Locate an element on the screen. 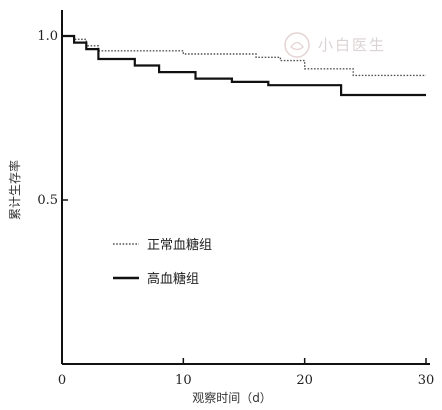 This screenshot has width=442, height=410. x-axis-label: 观察时间（d） is located at coordinates (232, 398).